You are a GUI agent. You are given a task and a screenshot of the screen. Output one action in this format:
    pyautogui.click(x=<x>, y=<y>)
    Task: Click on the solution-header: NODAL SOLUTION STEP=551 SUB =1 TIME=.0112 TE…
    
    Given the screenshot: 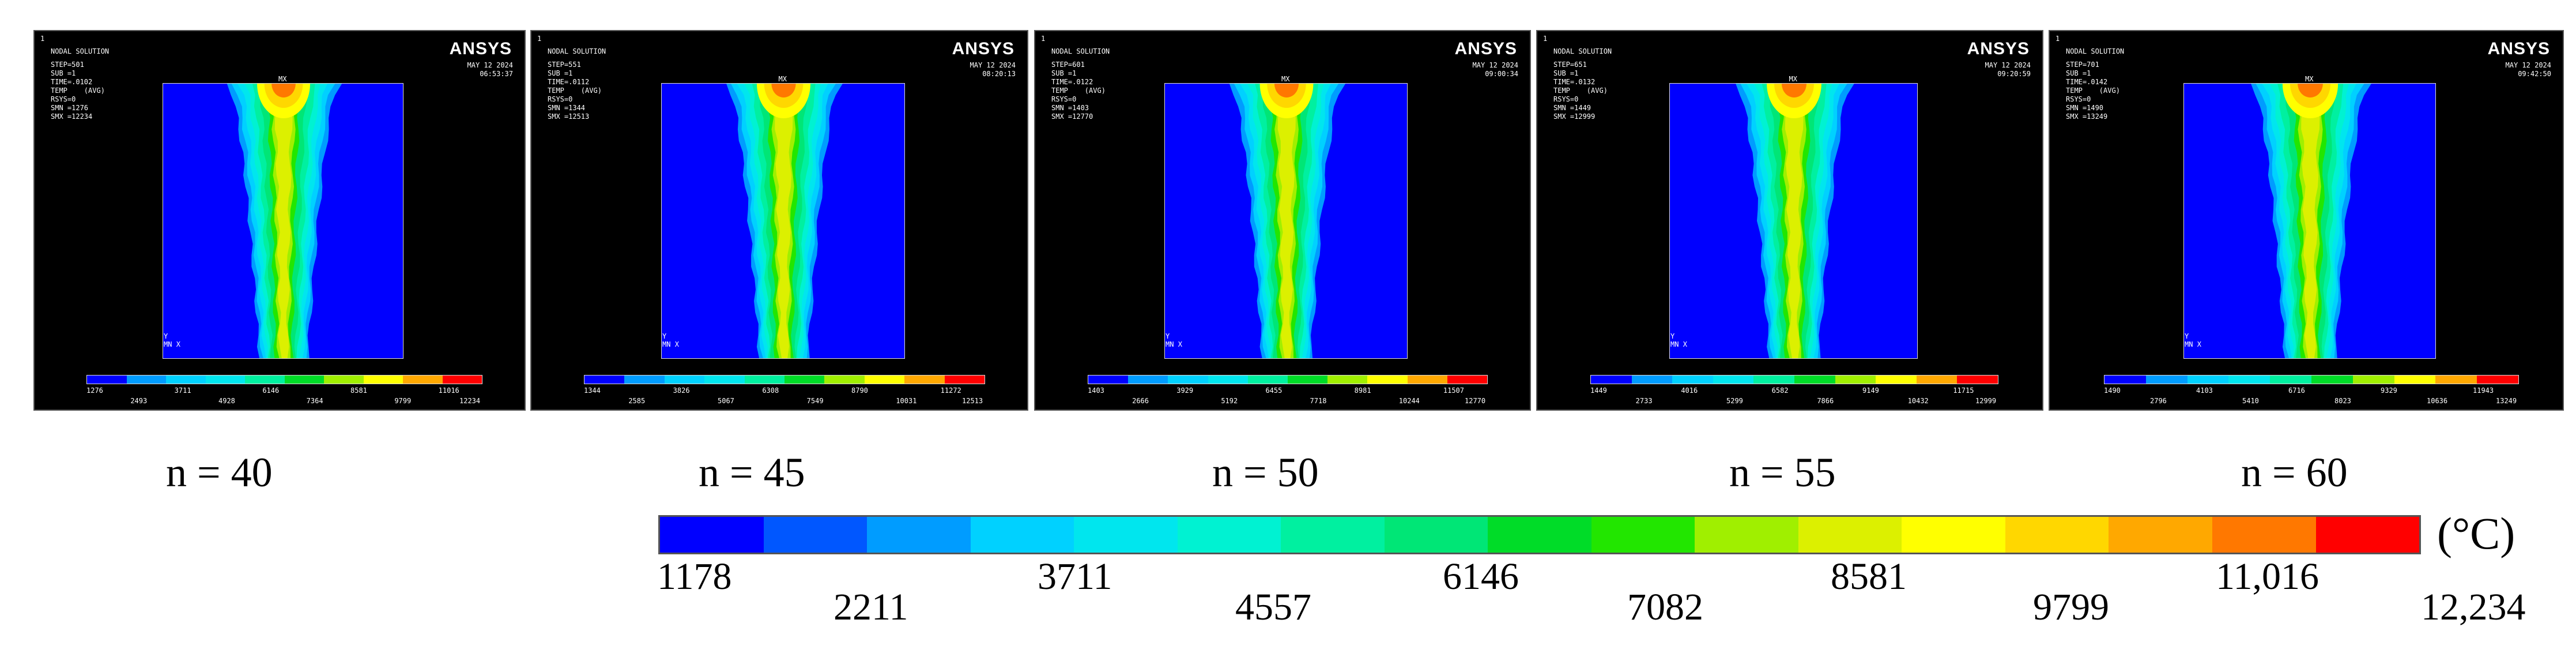 What is the action you would take?
    pyautogui.click(x=577, y=84)
    